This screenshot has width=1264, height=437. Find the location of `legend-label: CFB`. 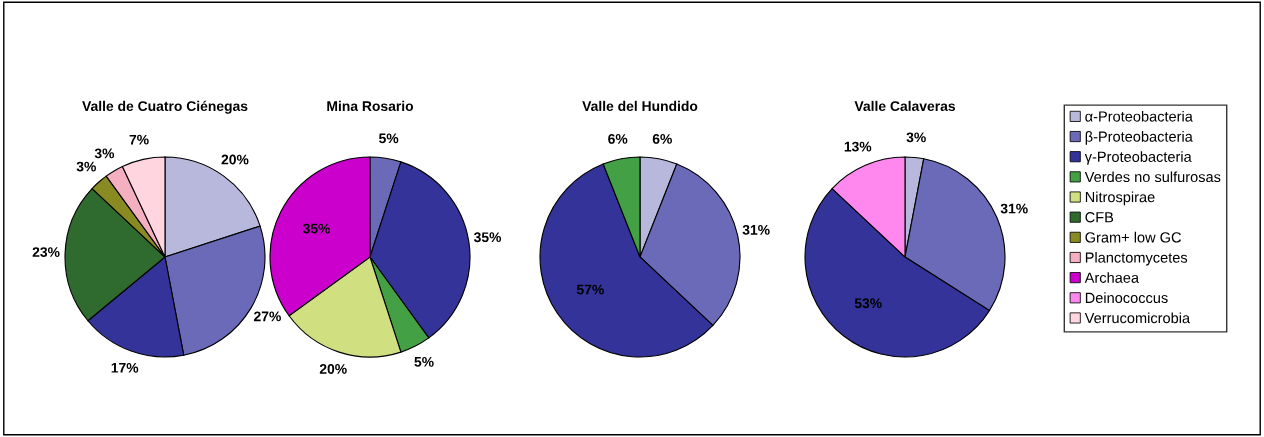

legend-label: CFB is located at coordinates (1099, 217).